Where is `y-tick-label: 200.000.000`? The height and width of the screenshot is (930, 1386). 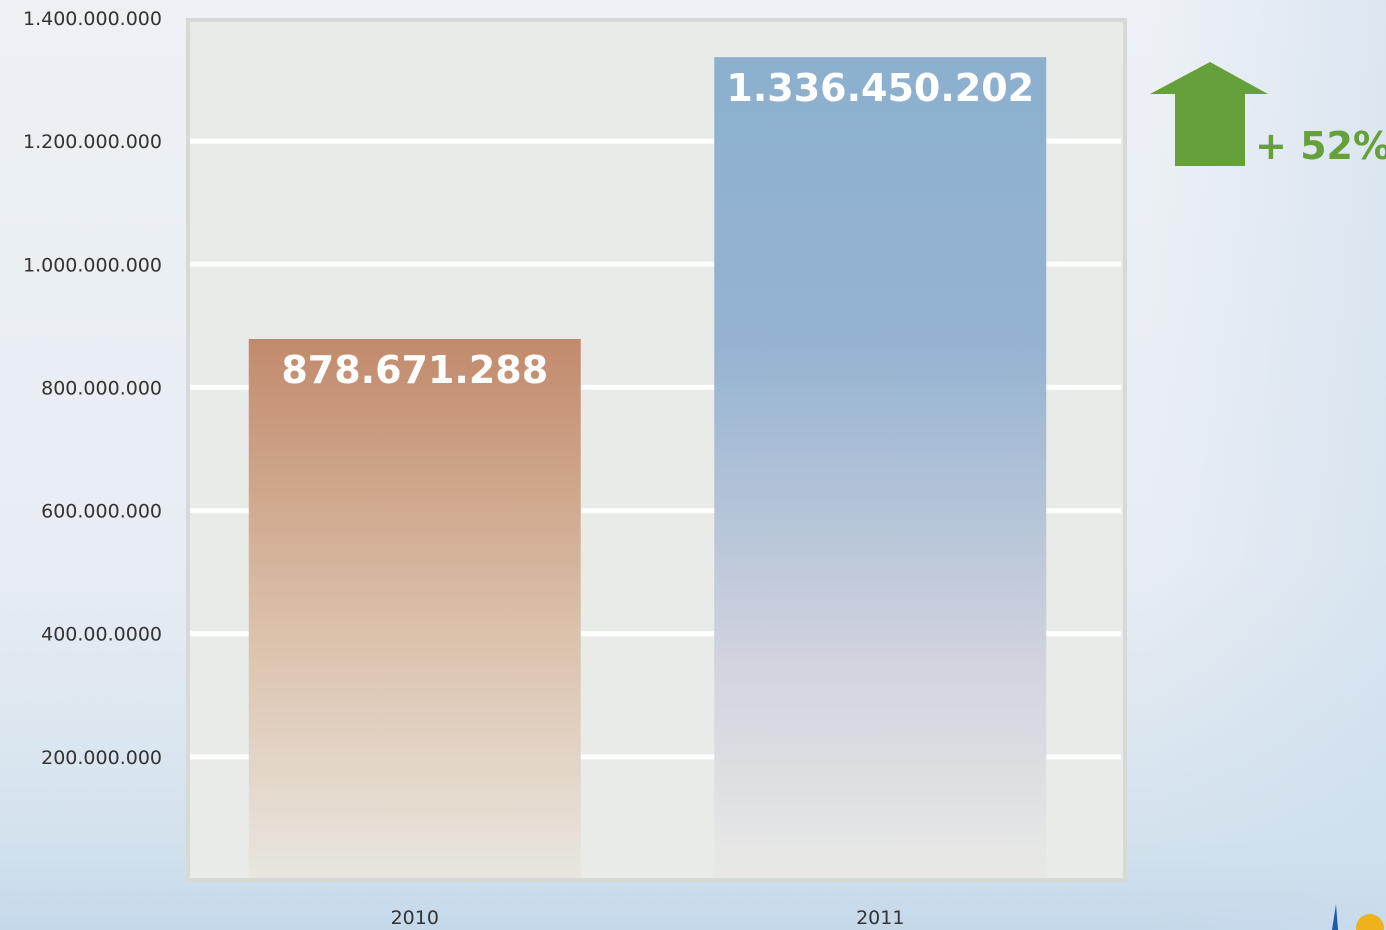
y-tick-label: 200.000.000 is located at coordinates (101, 758).